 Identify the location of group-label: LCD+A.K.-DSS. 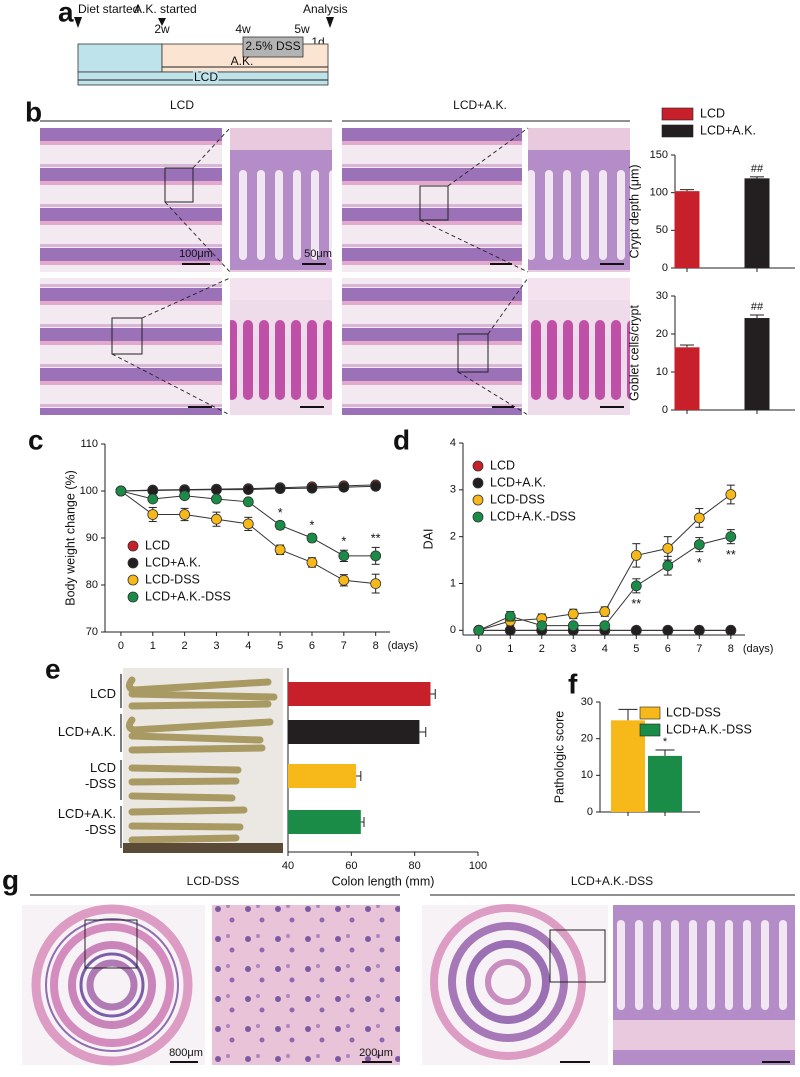
(612, 881).